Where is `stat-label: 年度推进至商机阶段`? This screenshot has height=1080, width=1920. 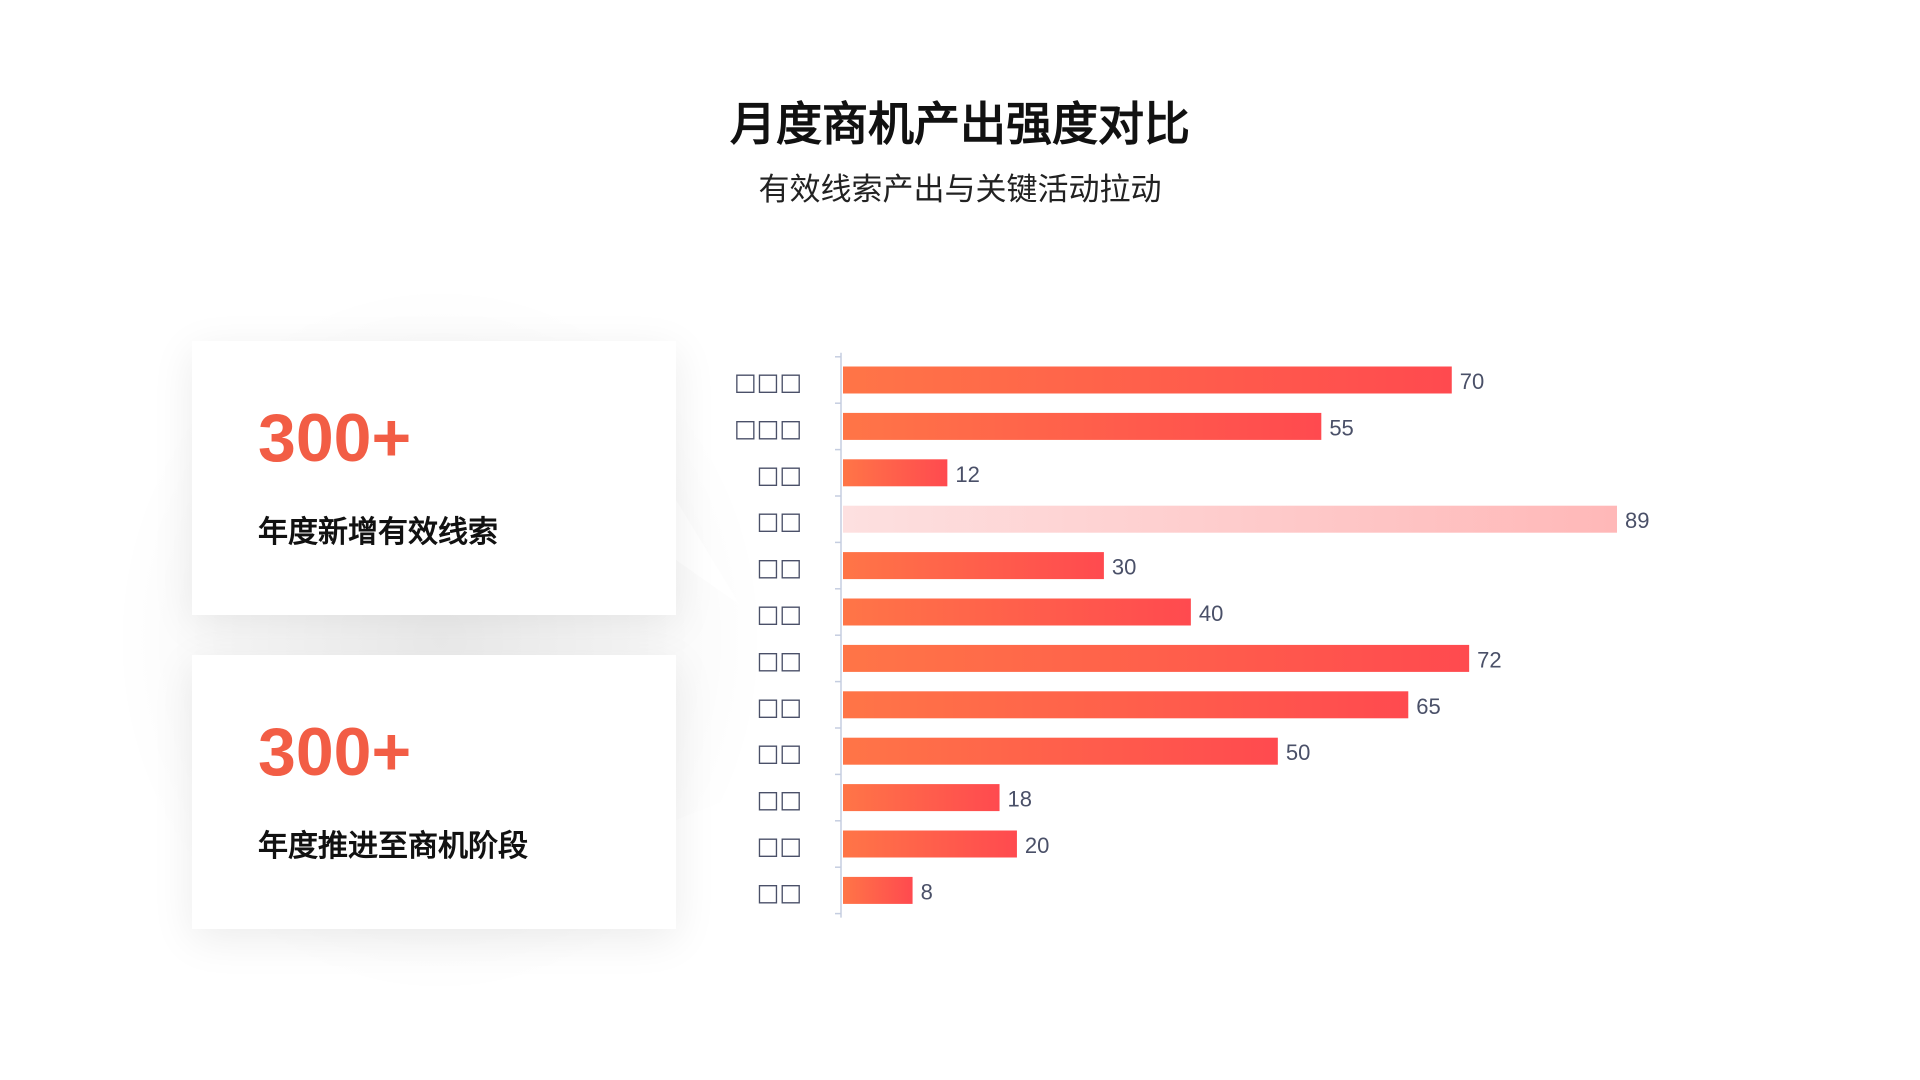
stat-label: 年度推进至商机阶段 is located at coordinates (393, 846).